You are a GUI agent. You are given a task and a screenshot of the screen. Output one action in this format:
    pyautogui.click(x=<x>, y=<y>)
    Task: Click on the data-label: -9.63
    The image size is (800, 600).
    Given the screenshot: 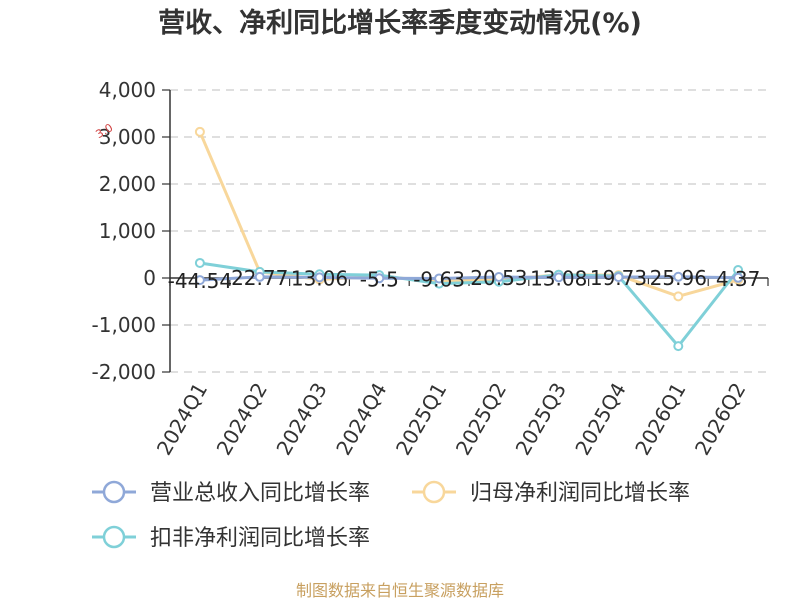 What is the action you would take?
    pyautogui.click(x=439, y=279)
    